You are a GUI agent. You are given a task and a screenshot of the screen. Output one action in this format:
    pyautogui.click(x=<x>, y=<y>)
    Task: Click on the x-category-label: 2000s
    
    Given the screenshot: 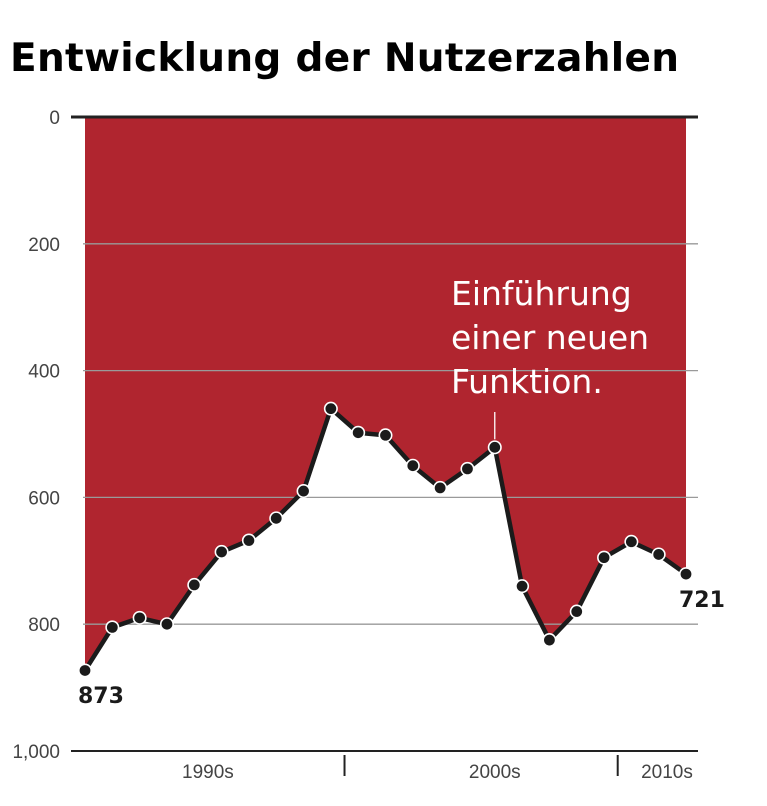 What is the action you would take?
    pyautogui.click(x=495, y=772)
    